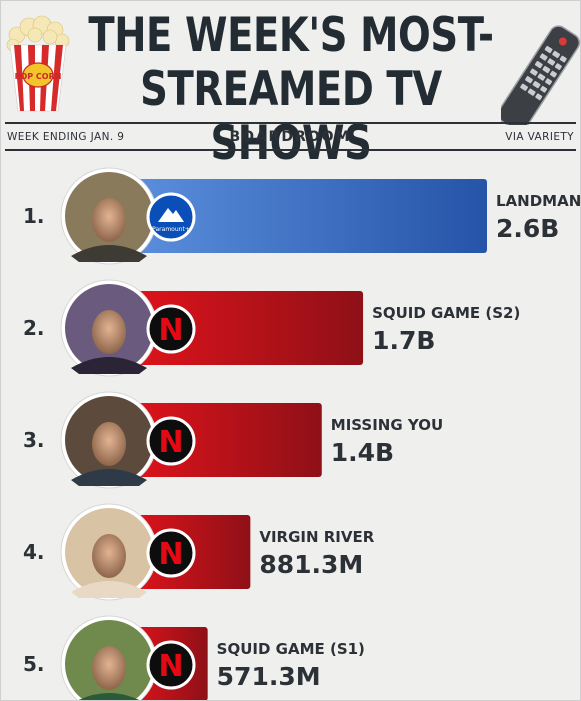 This screenshot has width=581, height=701. Describe the element at coordinates (290, 150) in the screenshot. I see `header-divider-bottom` at that location.